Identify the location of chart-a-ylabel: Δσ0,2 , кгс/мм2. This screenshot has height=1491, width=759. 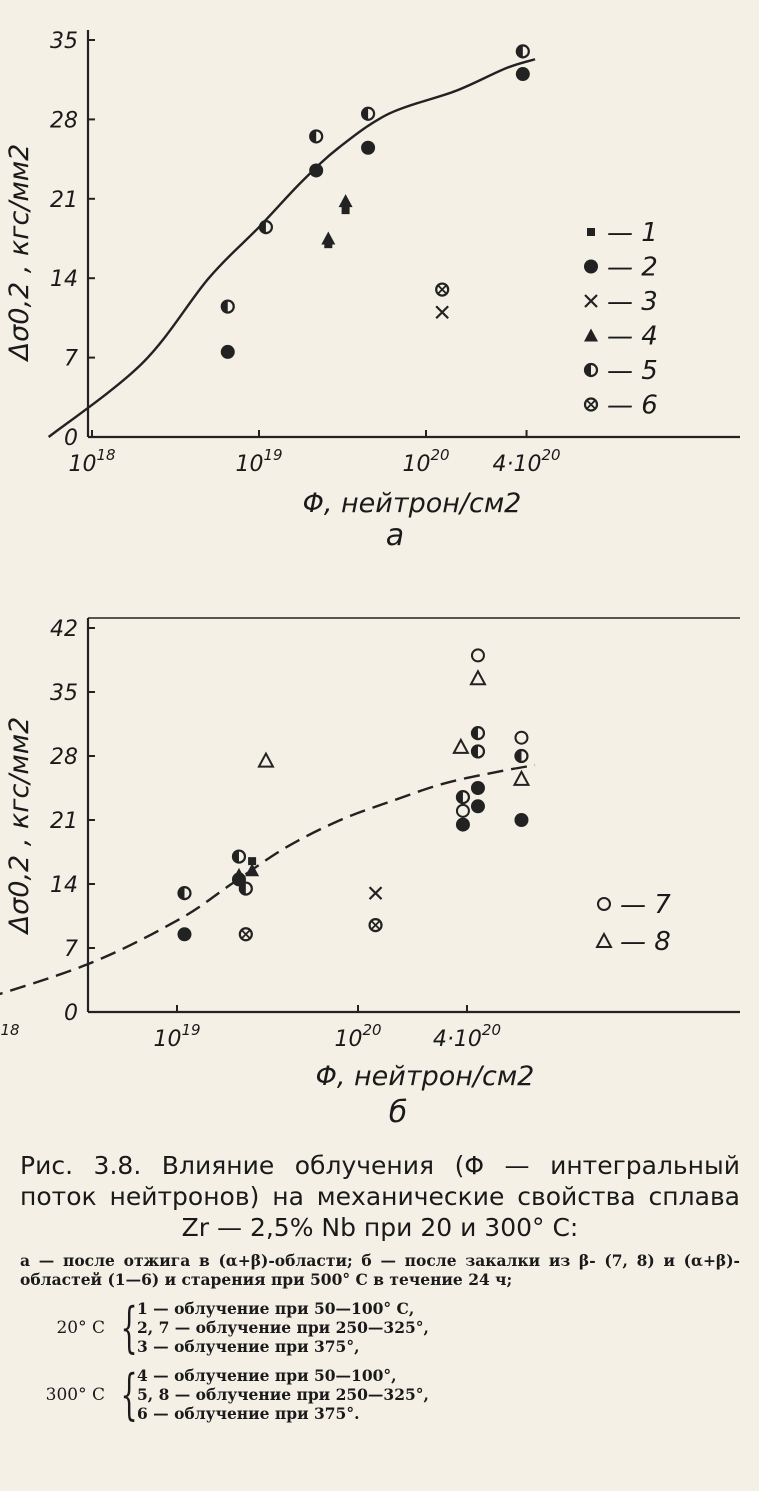
(19, 253).